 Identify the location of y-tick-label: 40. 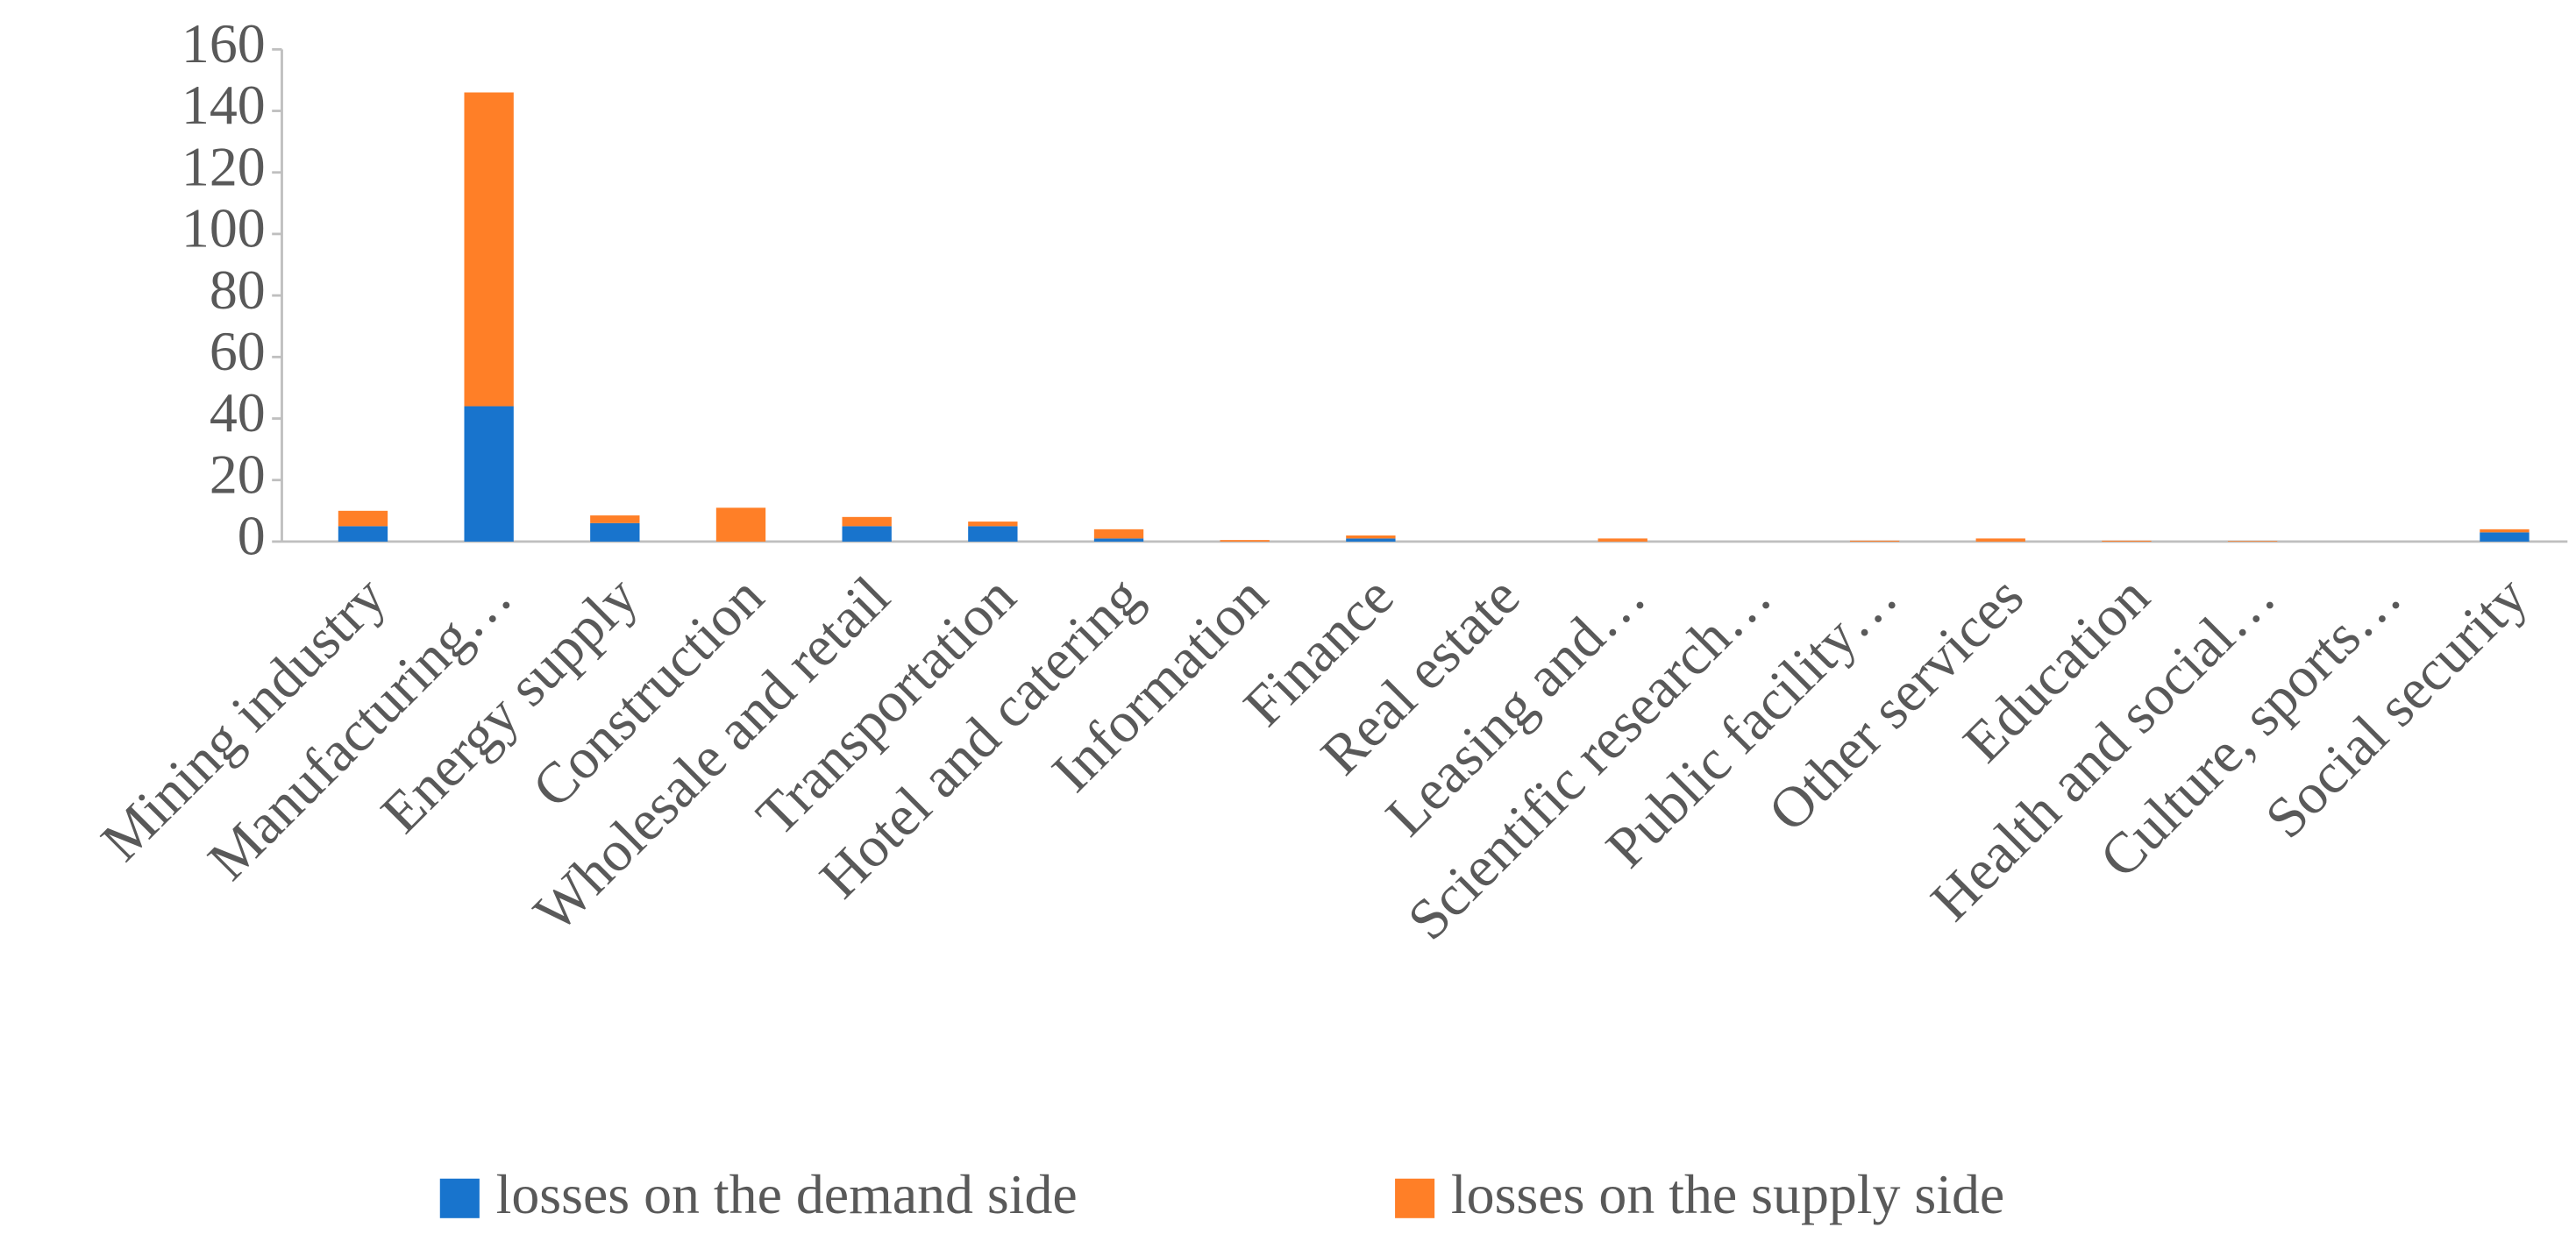
(238, 413).